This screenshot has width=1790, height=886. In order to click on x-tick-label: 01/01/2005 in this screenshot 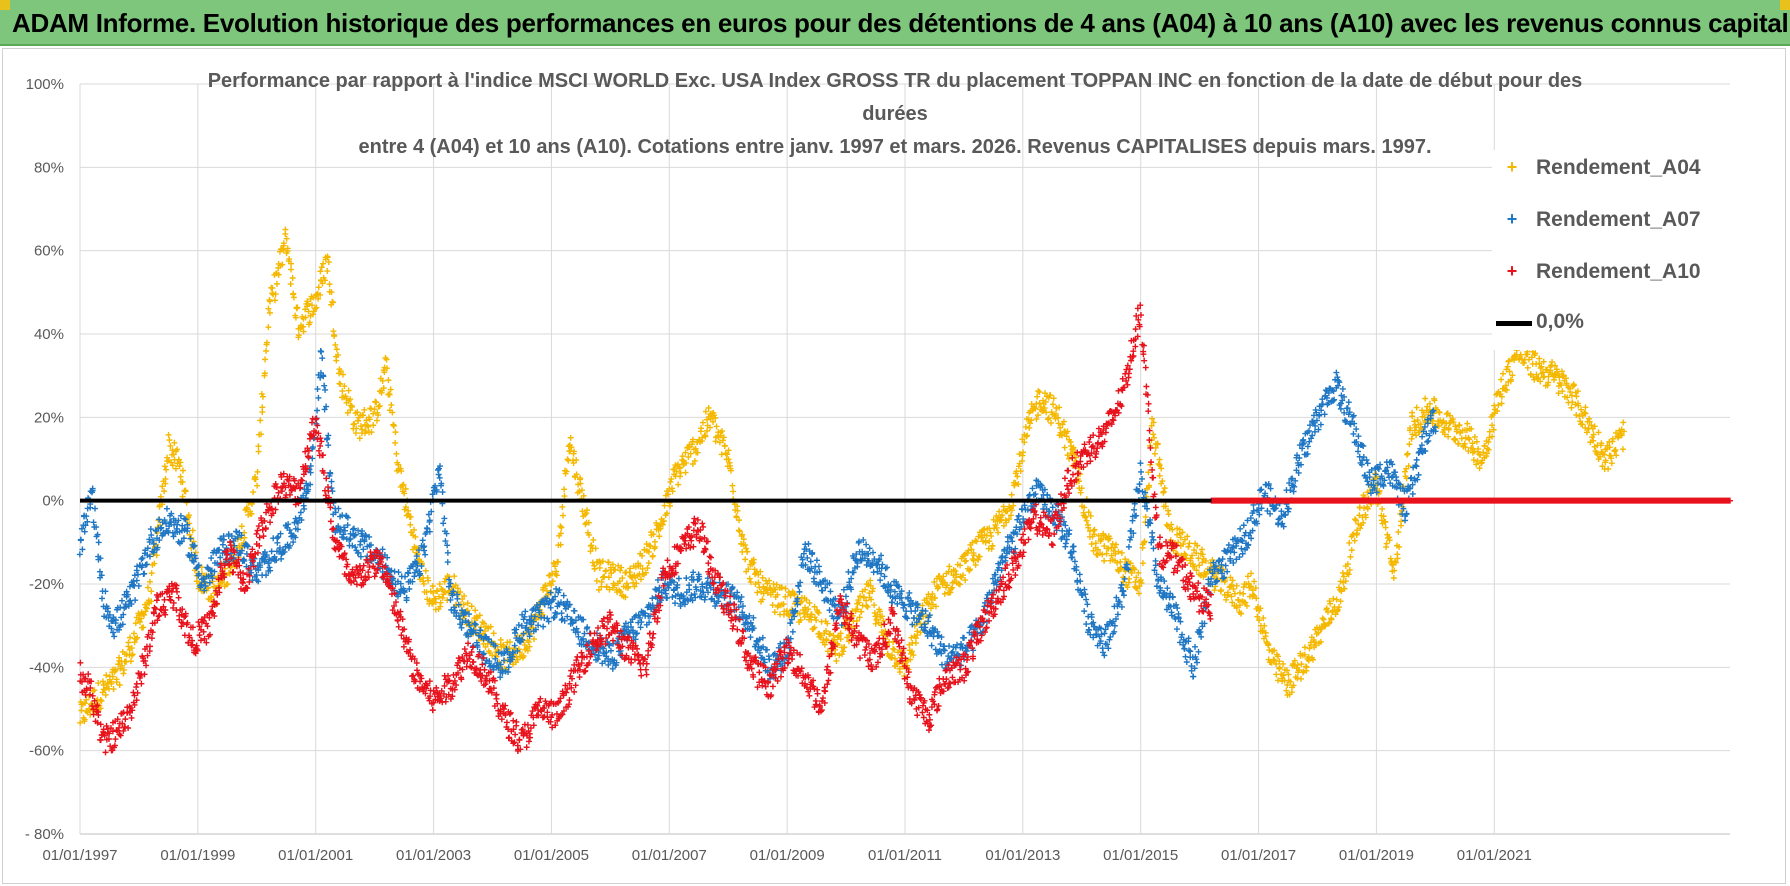, I will do `click(551, 855)`.